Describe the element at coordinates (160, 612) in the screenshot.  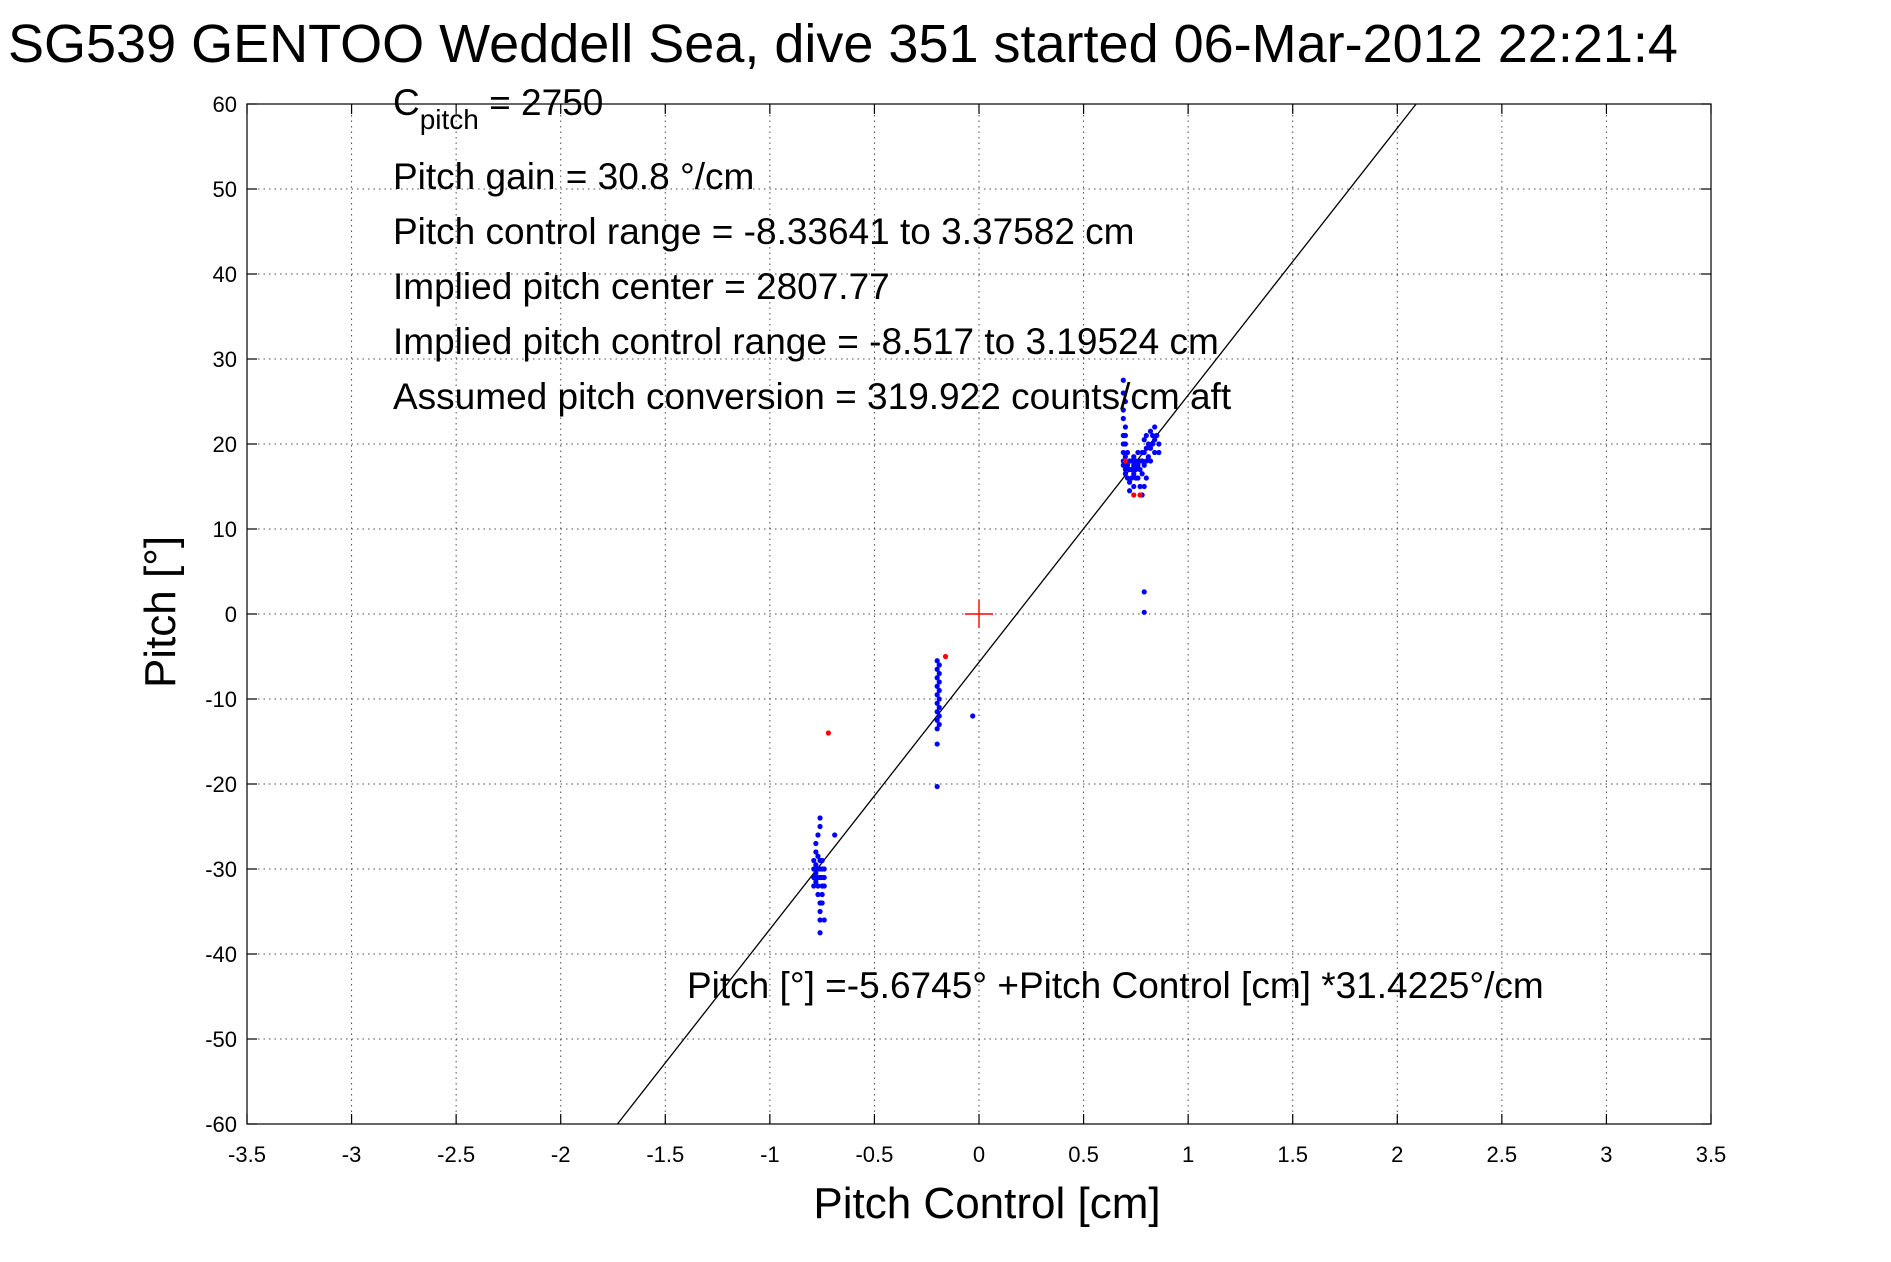
I see `y-axis-label: Pitch [°]` at that location.